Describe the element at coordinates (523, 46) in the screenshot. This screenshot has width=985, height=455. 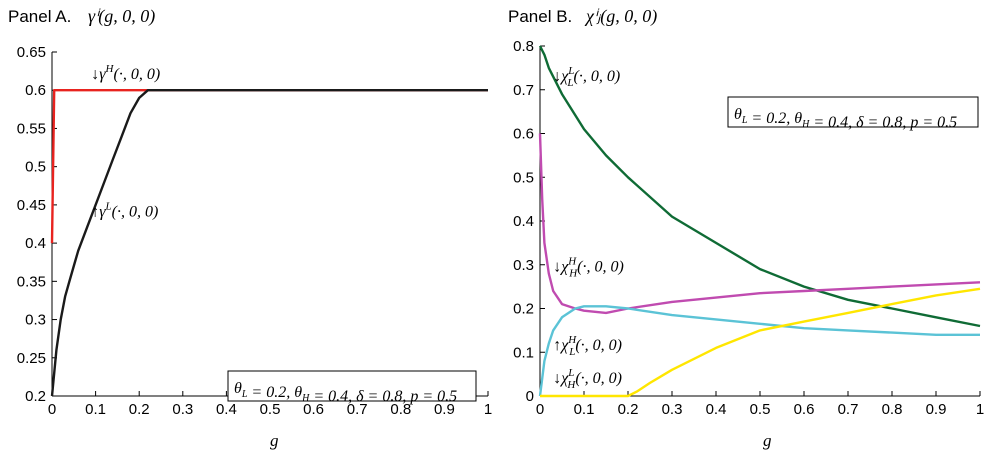
I see `y-tick-label: 0.8` at that location.